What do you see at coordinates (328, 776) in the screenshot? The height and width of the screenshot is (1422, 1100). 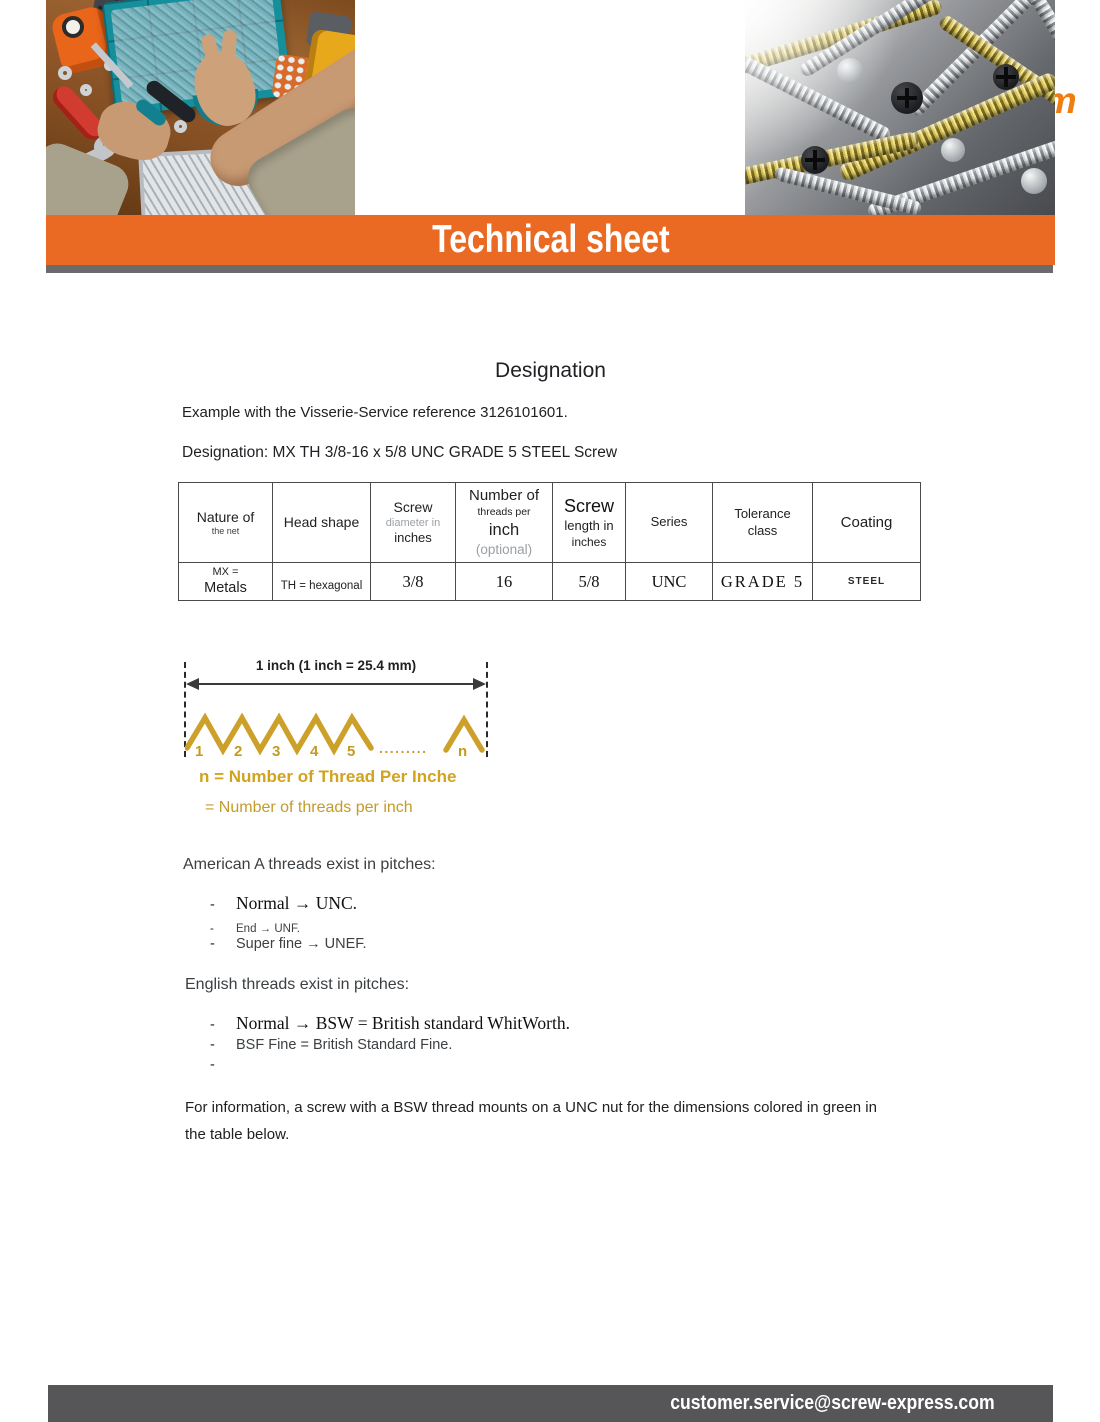 I see `threads-per-inch-caption: n = Number of Thread Per Inche` at bounding box center [328, 776].